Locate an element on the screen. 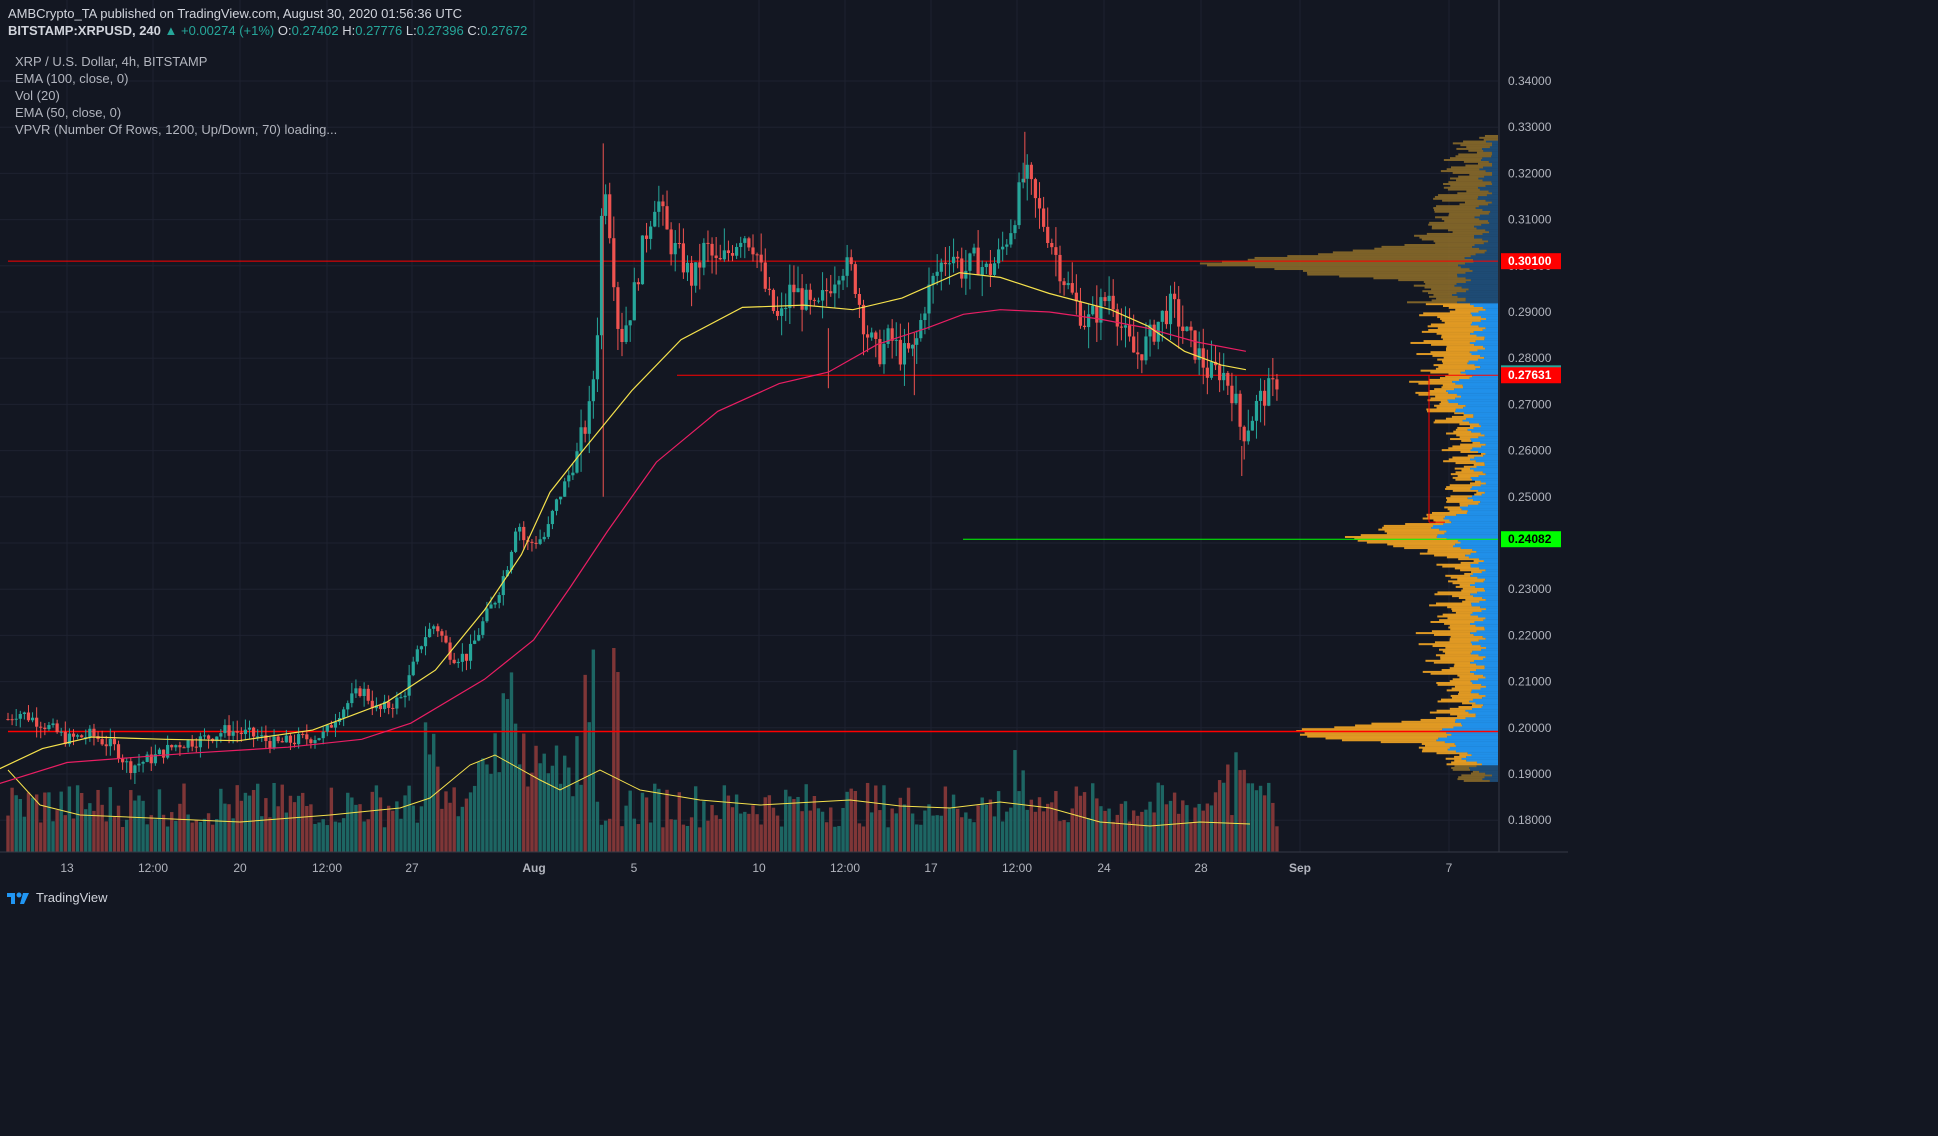  x-tick-label: 12:00 is located at coordinates (845, 868).